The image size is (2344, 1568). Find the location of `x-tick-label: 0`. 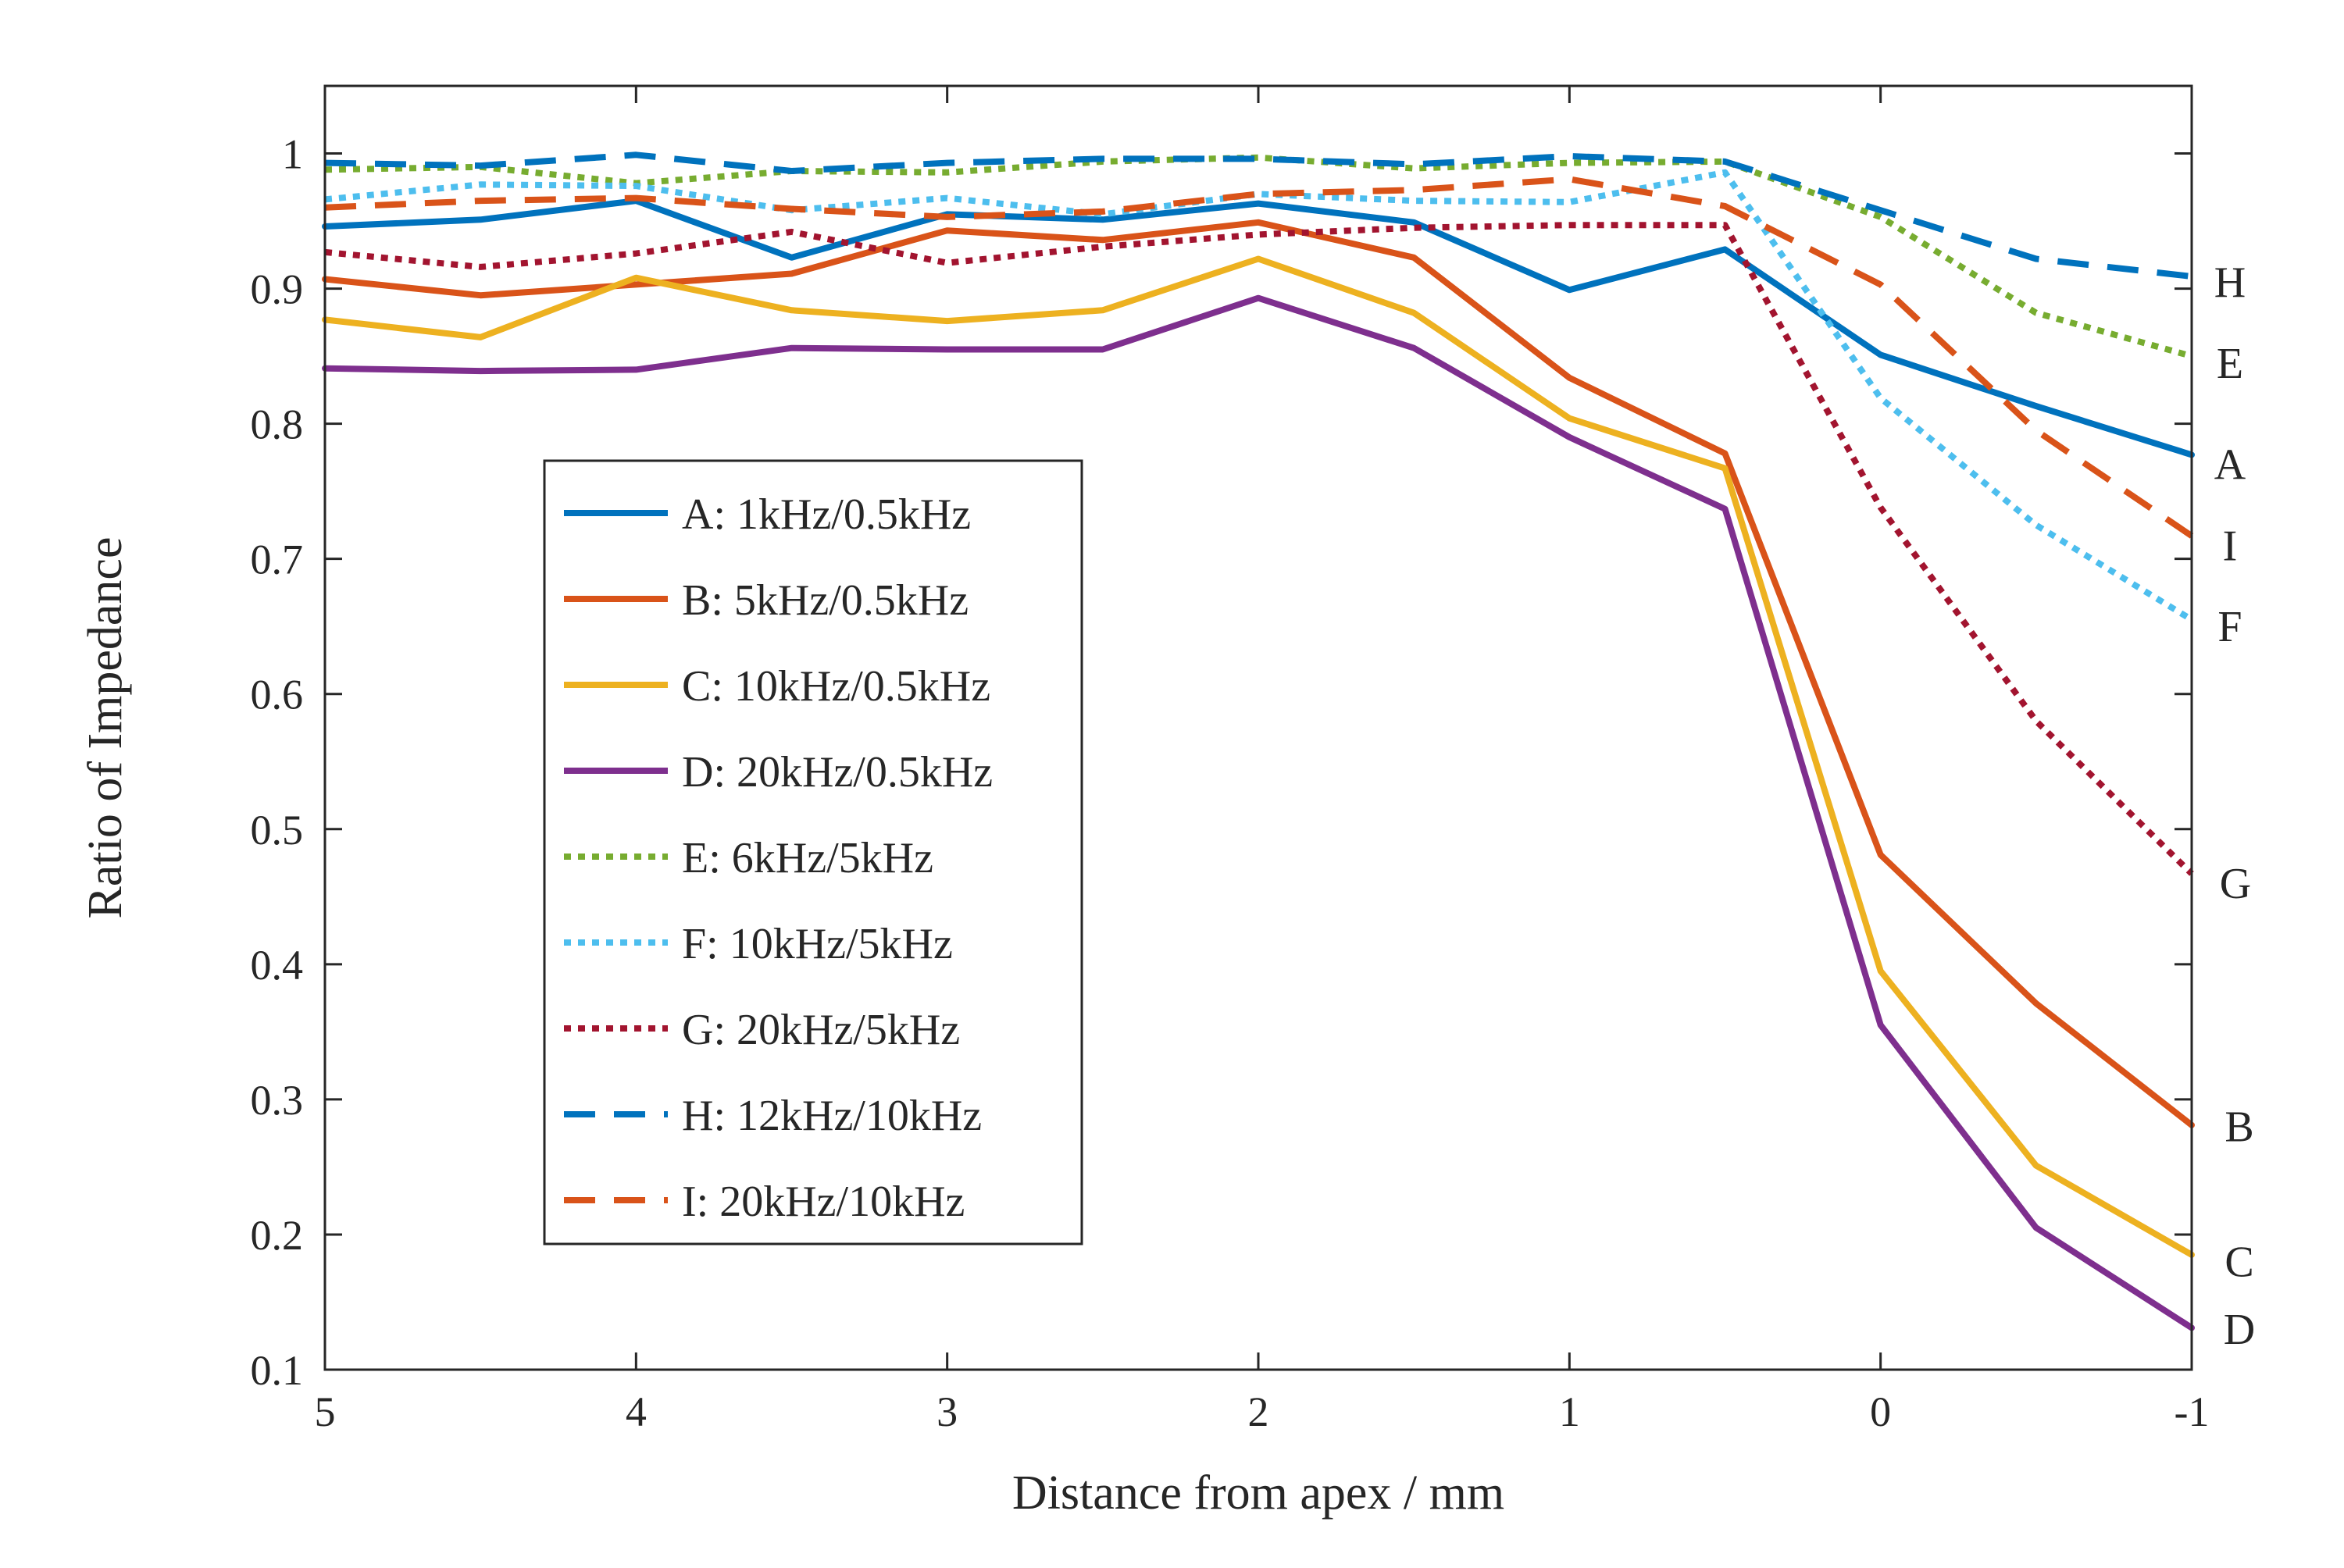

x-tick-label: 0 is located at coordinates (1880, 1411).